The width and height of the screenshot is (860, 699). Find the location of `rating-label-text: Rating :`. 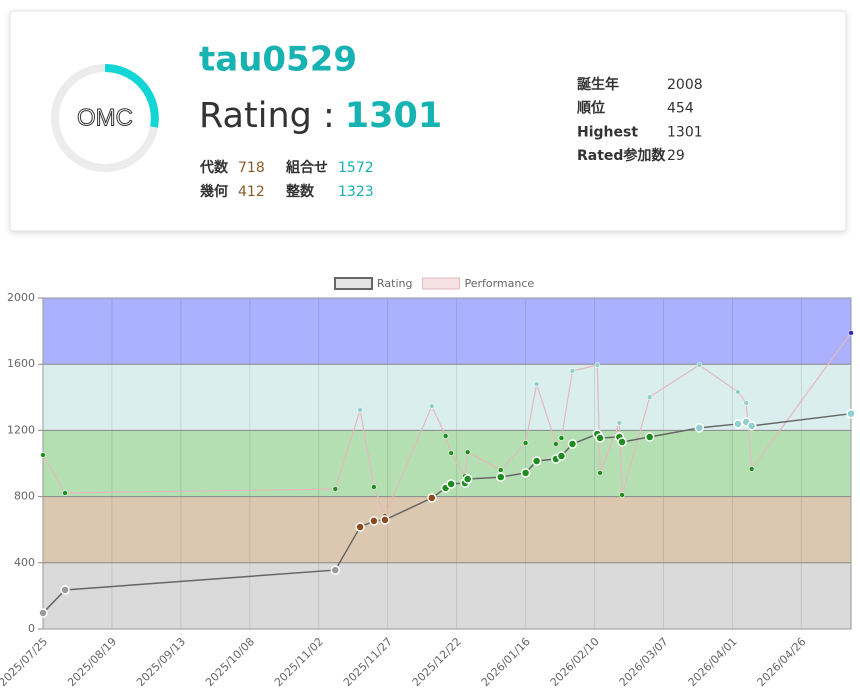

rating-label-text: Rating : is located at coordinates (267, 116).